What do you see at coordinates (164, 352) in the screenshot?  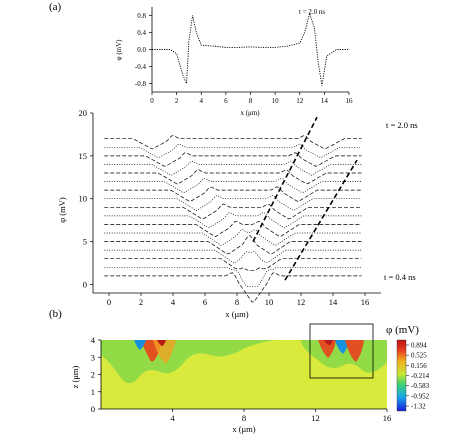 I see `heatmap-orange-lobe-left` at bounding box center [164, 352].